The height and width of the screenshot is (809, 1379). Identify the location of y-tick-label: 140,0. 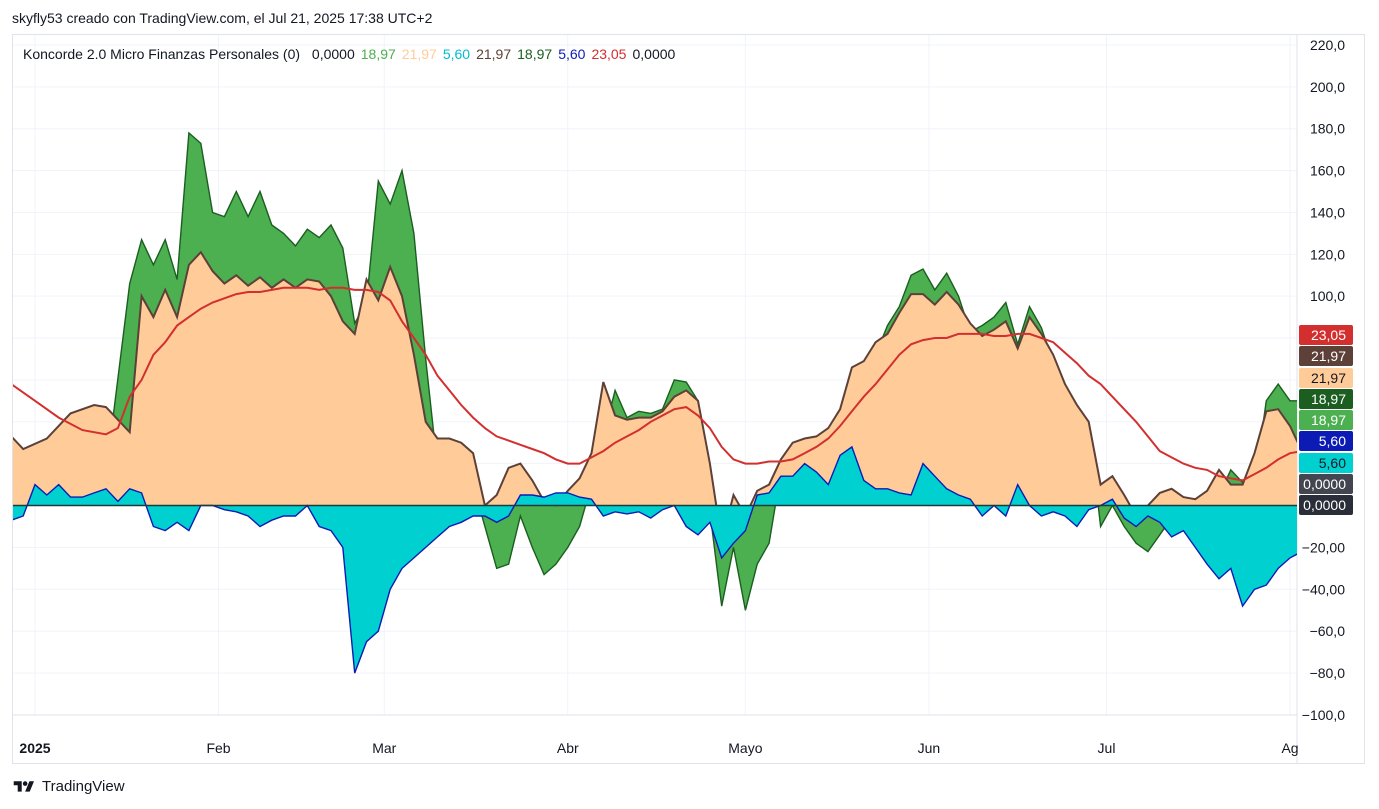
(1327, 212).